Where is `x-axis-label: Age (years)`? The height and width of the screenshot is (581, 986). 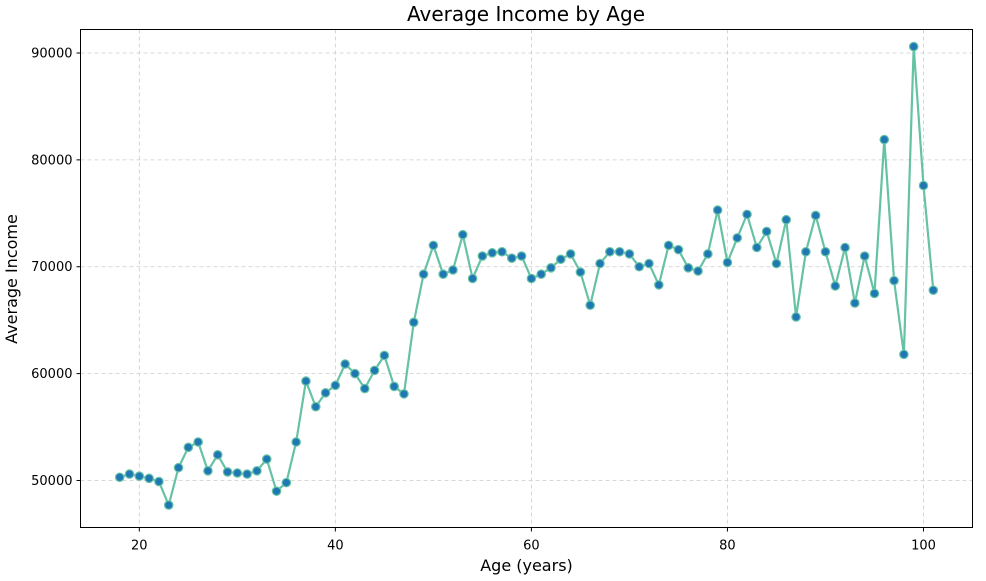 x-axis-label: Age (years) is located at coordinates (526, 565).